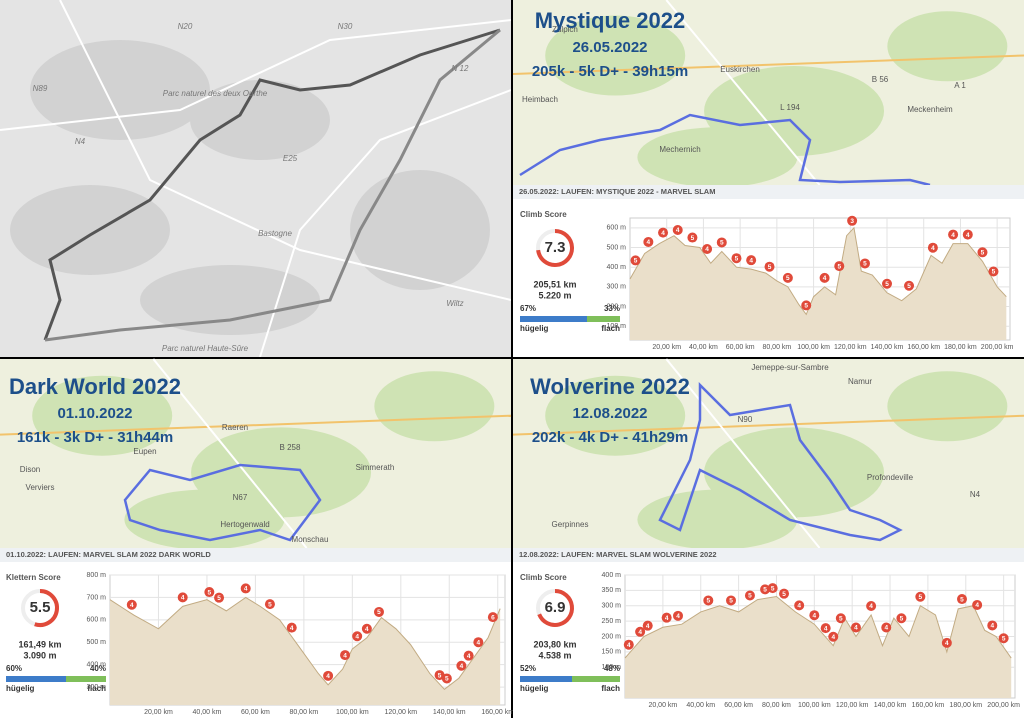 The height and width of the screenshot is (718, 1024). I want to click on split-pct: 40%, so click(98, 668).